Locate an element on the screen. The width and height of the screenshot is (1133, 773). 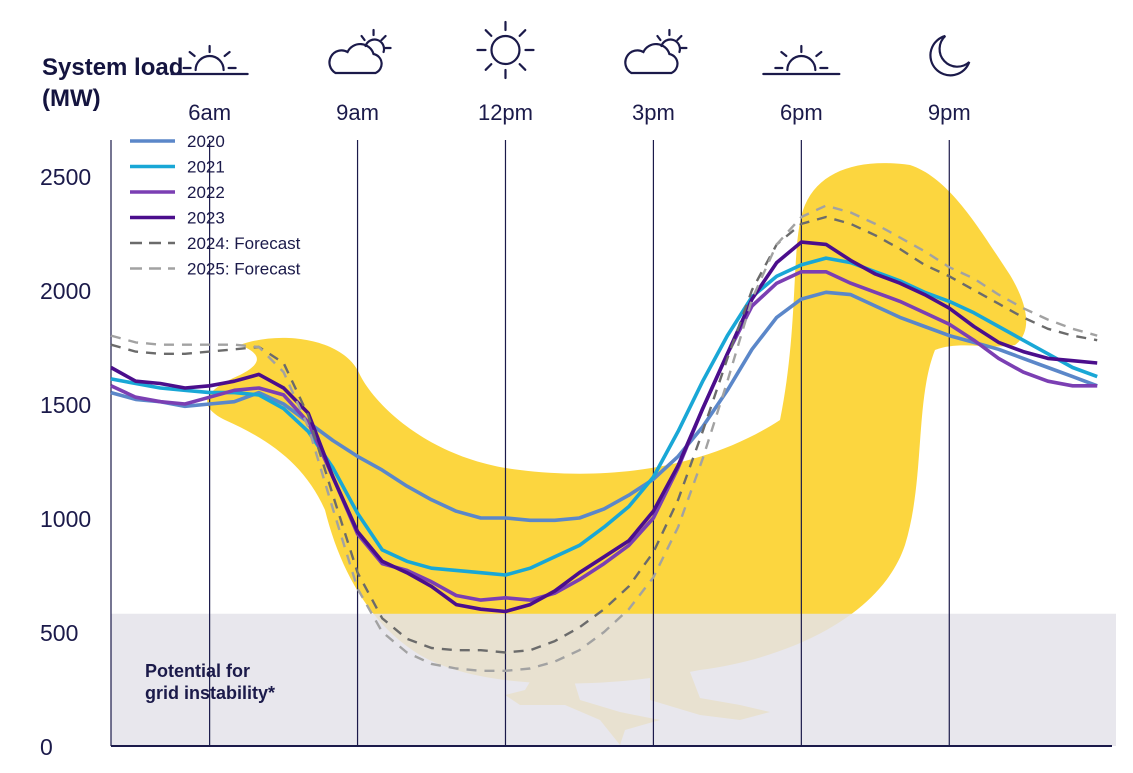
y-tick-label: 500 is located at coordinates (59, 633).